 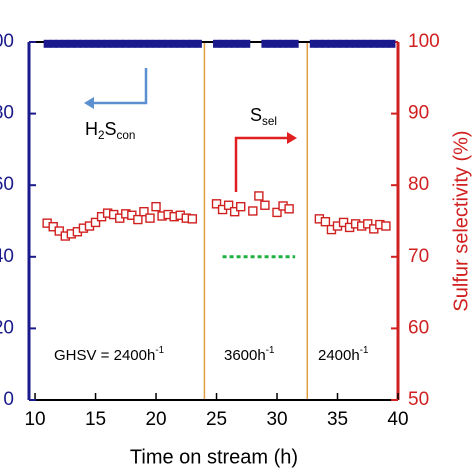 What do you see at coordinates (8, 399) in the screenshot?
I see `y-tick-label: 0` at bounding box center [8, 399].